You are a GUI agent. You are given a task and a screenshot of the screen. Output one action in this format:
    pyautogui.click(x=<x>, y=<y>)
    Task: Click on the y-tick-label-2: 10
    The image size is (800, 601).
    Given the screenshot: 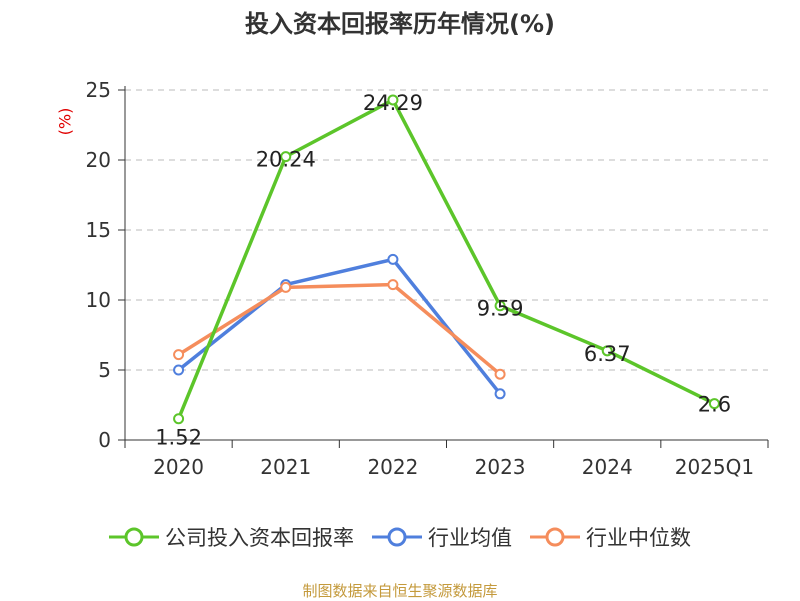 What is the action you would take?
    pyautogui.click(x=98, y=300)
    